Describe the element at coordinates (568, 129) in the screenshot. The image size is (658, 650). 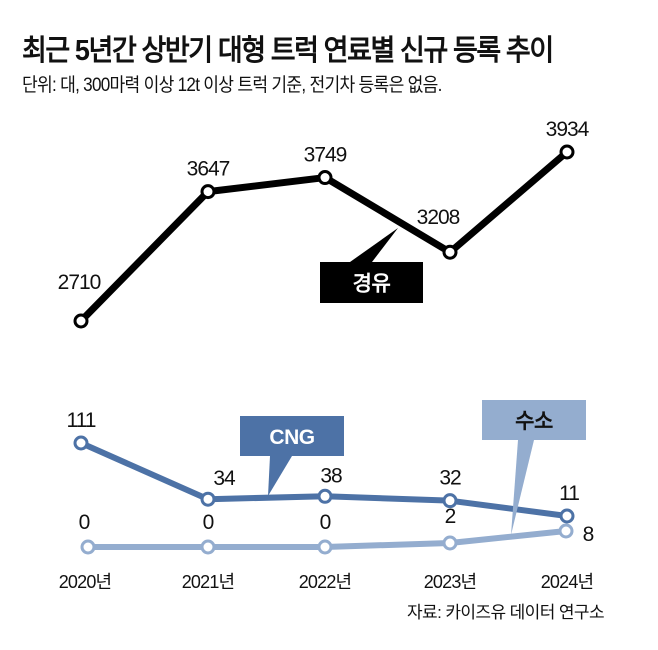
I see `data-label-diesel: 3934` at that location.